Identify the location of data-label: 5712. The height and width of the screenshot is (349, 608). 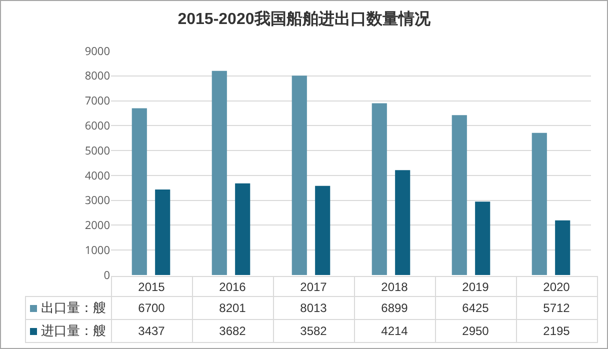
(556, 308).